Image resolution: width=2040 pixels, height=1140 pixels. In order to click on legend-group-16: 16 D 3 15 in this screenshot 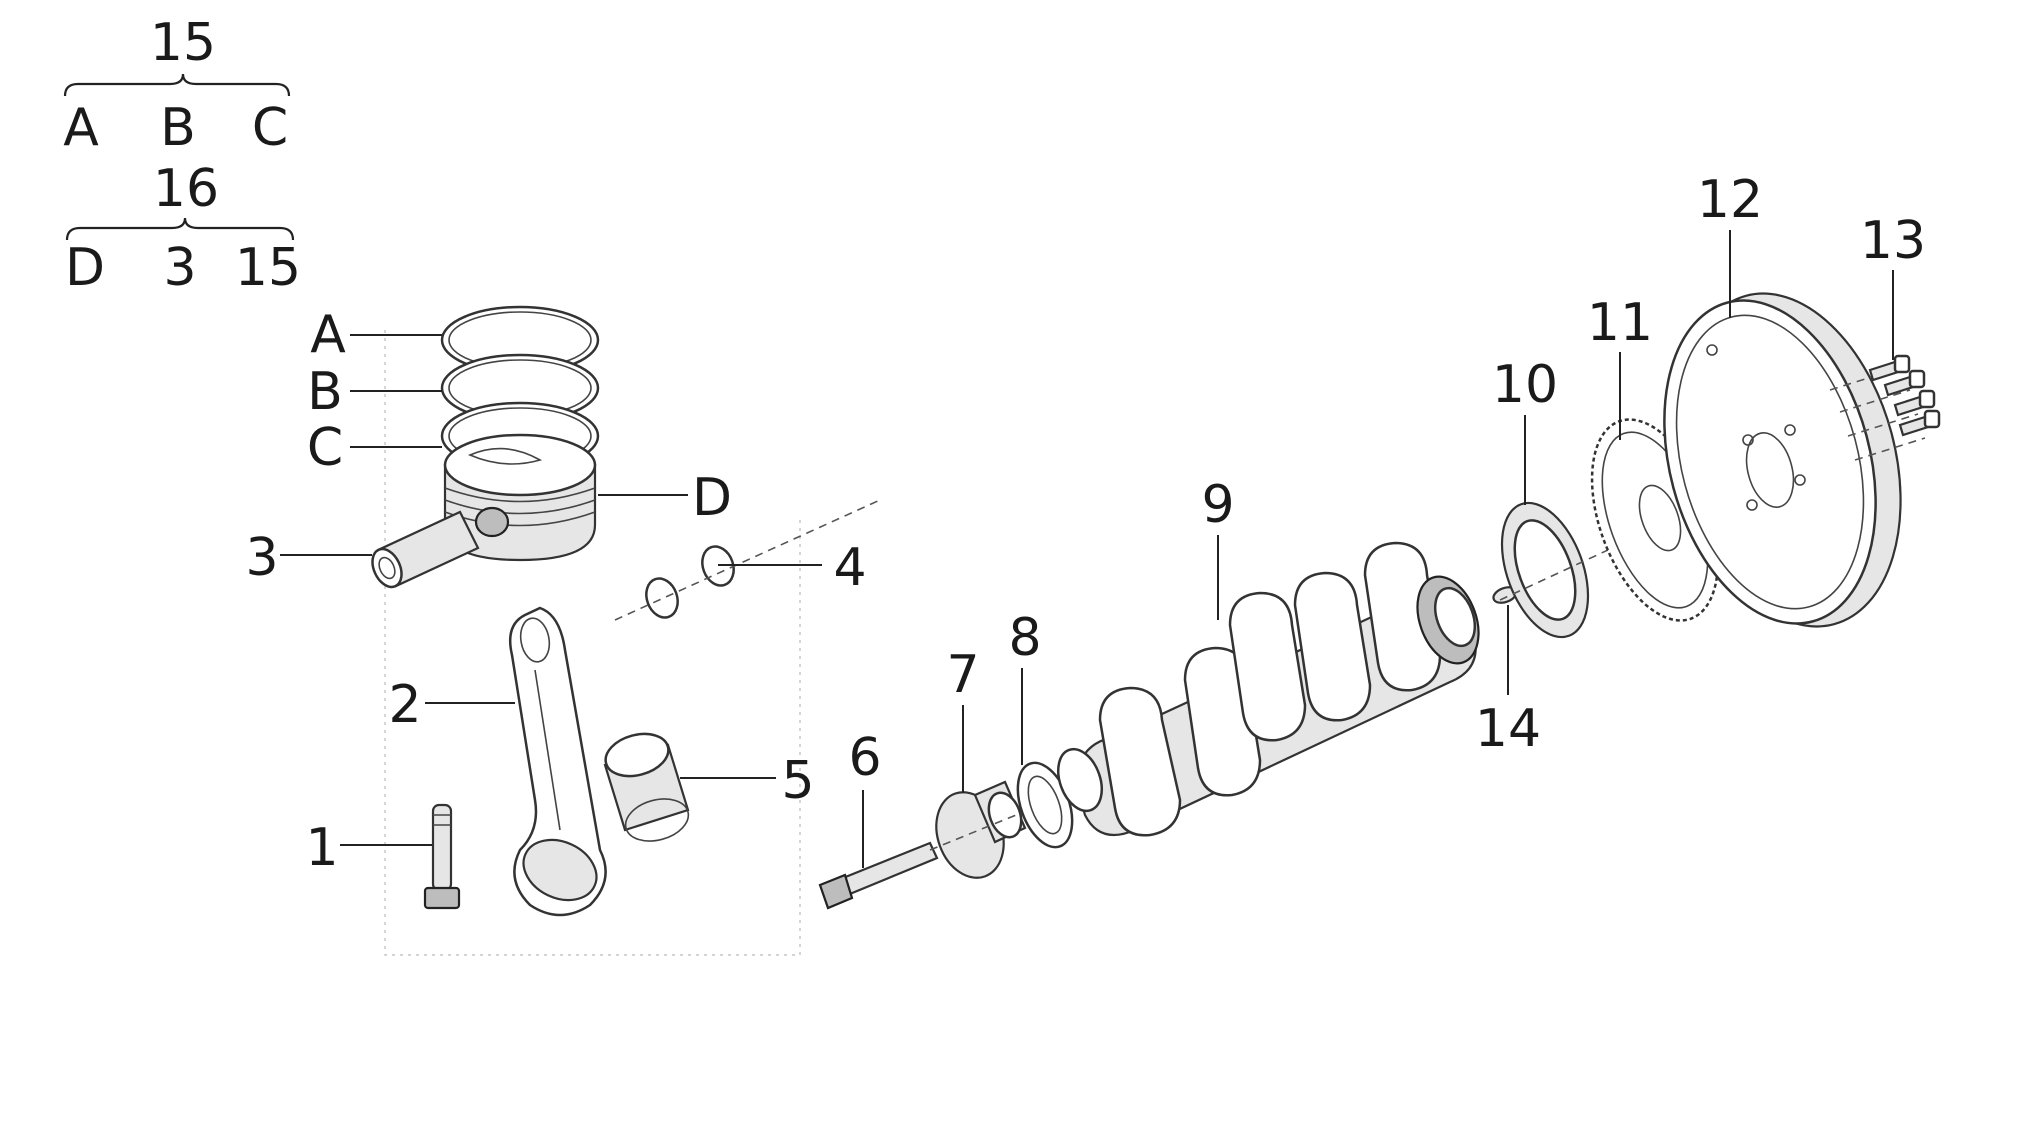, I will do `click(183, 228)`.